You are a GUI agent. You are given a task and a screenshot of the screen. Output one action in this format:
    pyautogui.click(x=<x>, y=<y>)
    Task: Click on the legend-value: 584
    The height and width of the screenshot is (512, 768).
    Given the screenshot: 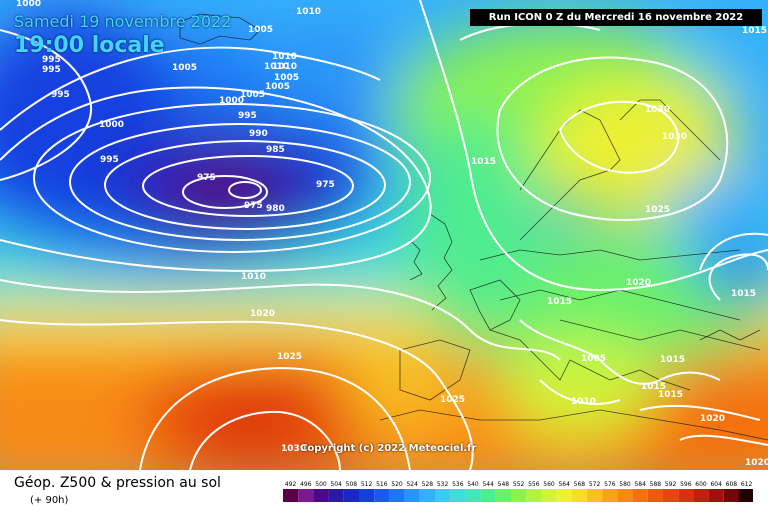 What is the action you would take?
    pyautogui.click(x=640, y=484)
    